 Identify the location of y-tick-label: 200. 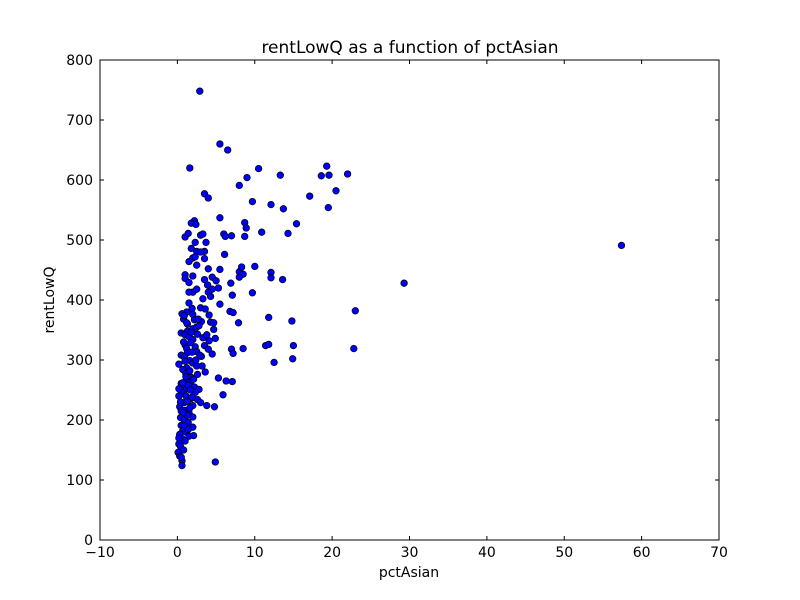
(79, 421).